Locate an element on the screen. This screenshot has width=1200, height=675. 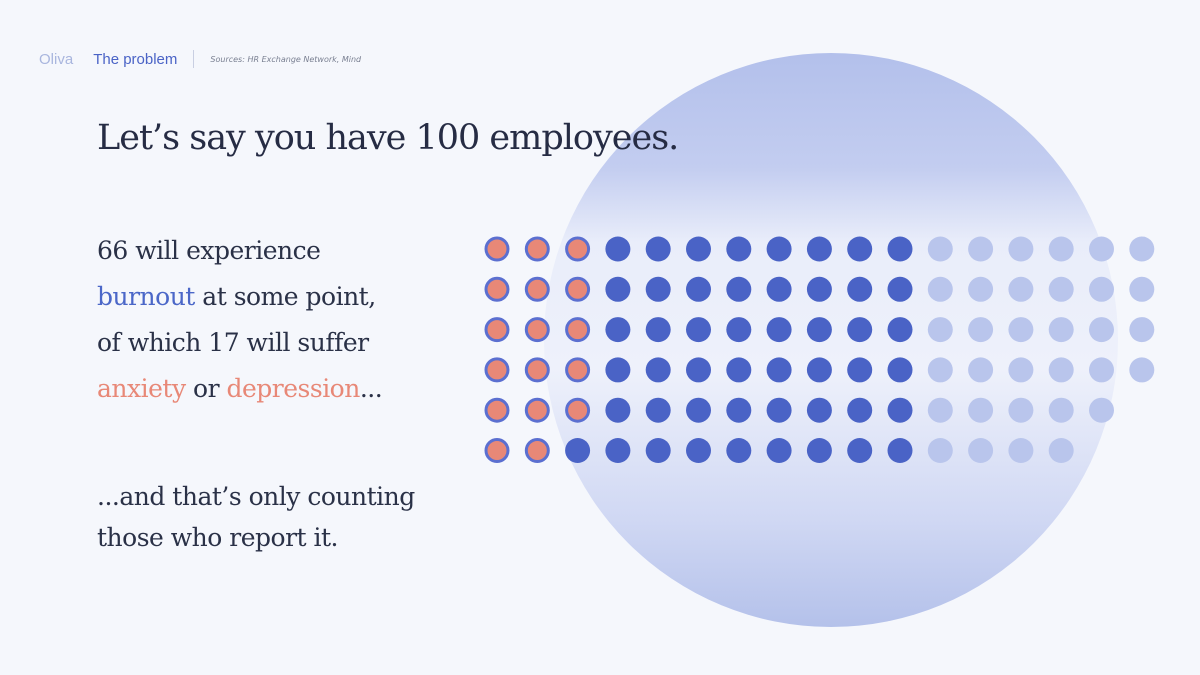
body-line-3: of which 17 will suffer is located at coordinates (233, 342).